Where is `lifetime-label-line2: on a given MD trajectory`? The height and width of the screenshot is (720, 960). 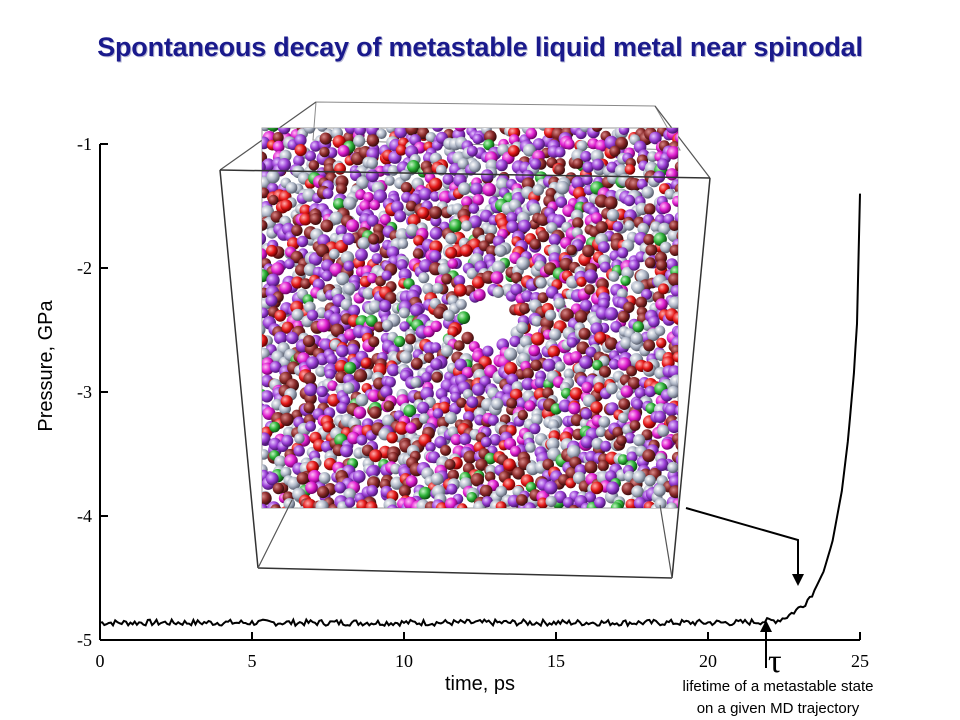
lifetime-label-line2: on a given MD trajectory is located at coordinates (778, 708).